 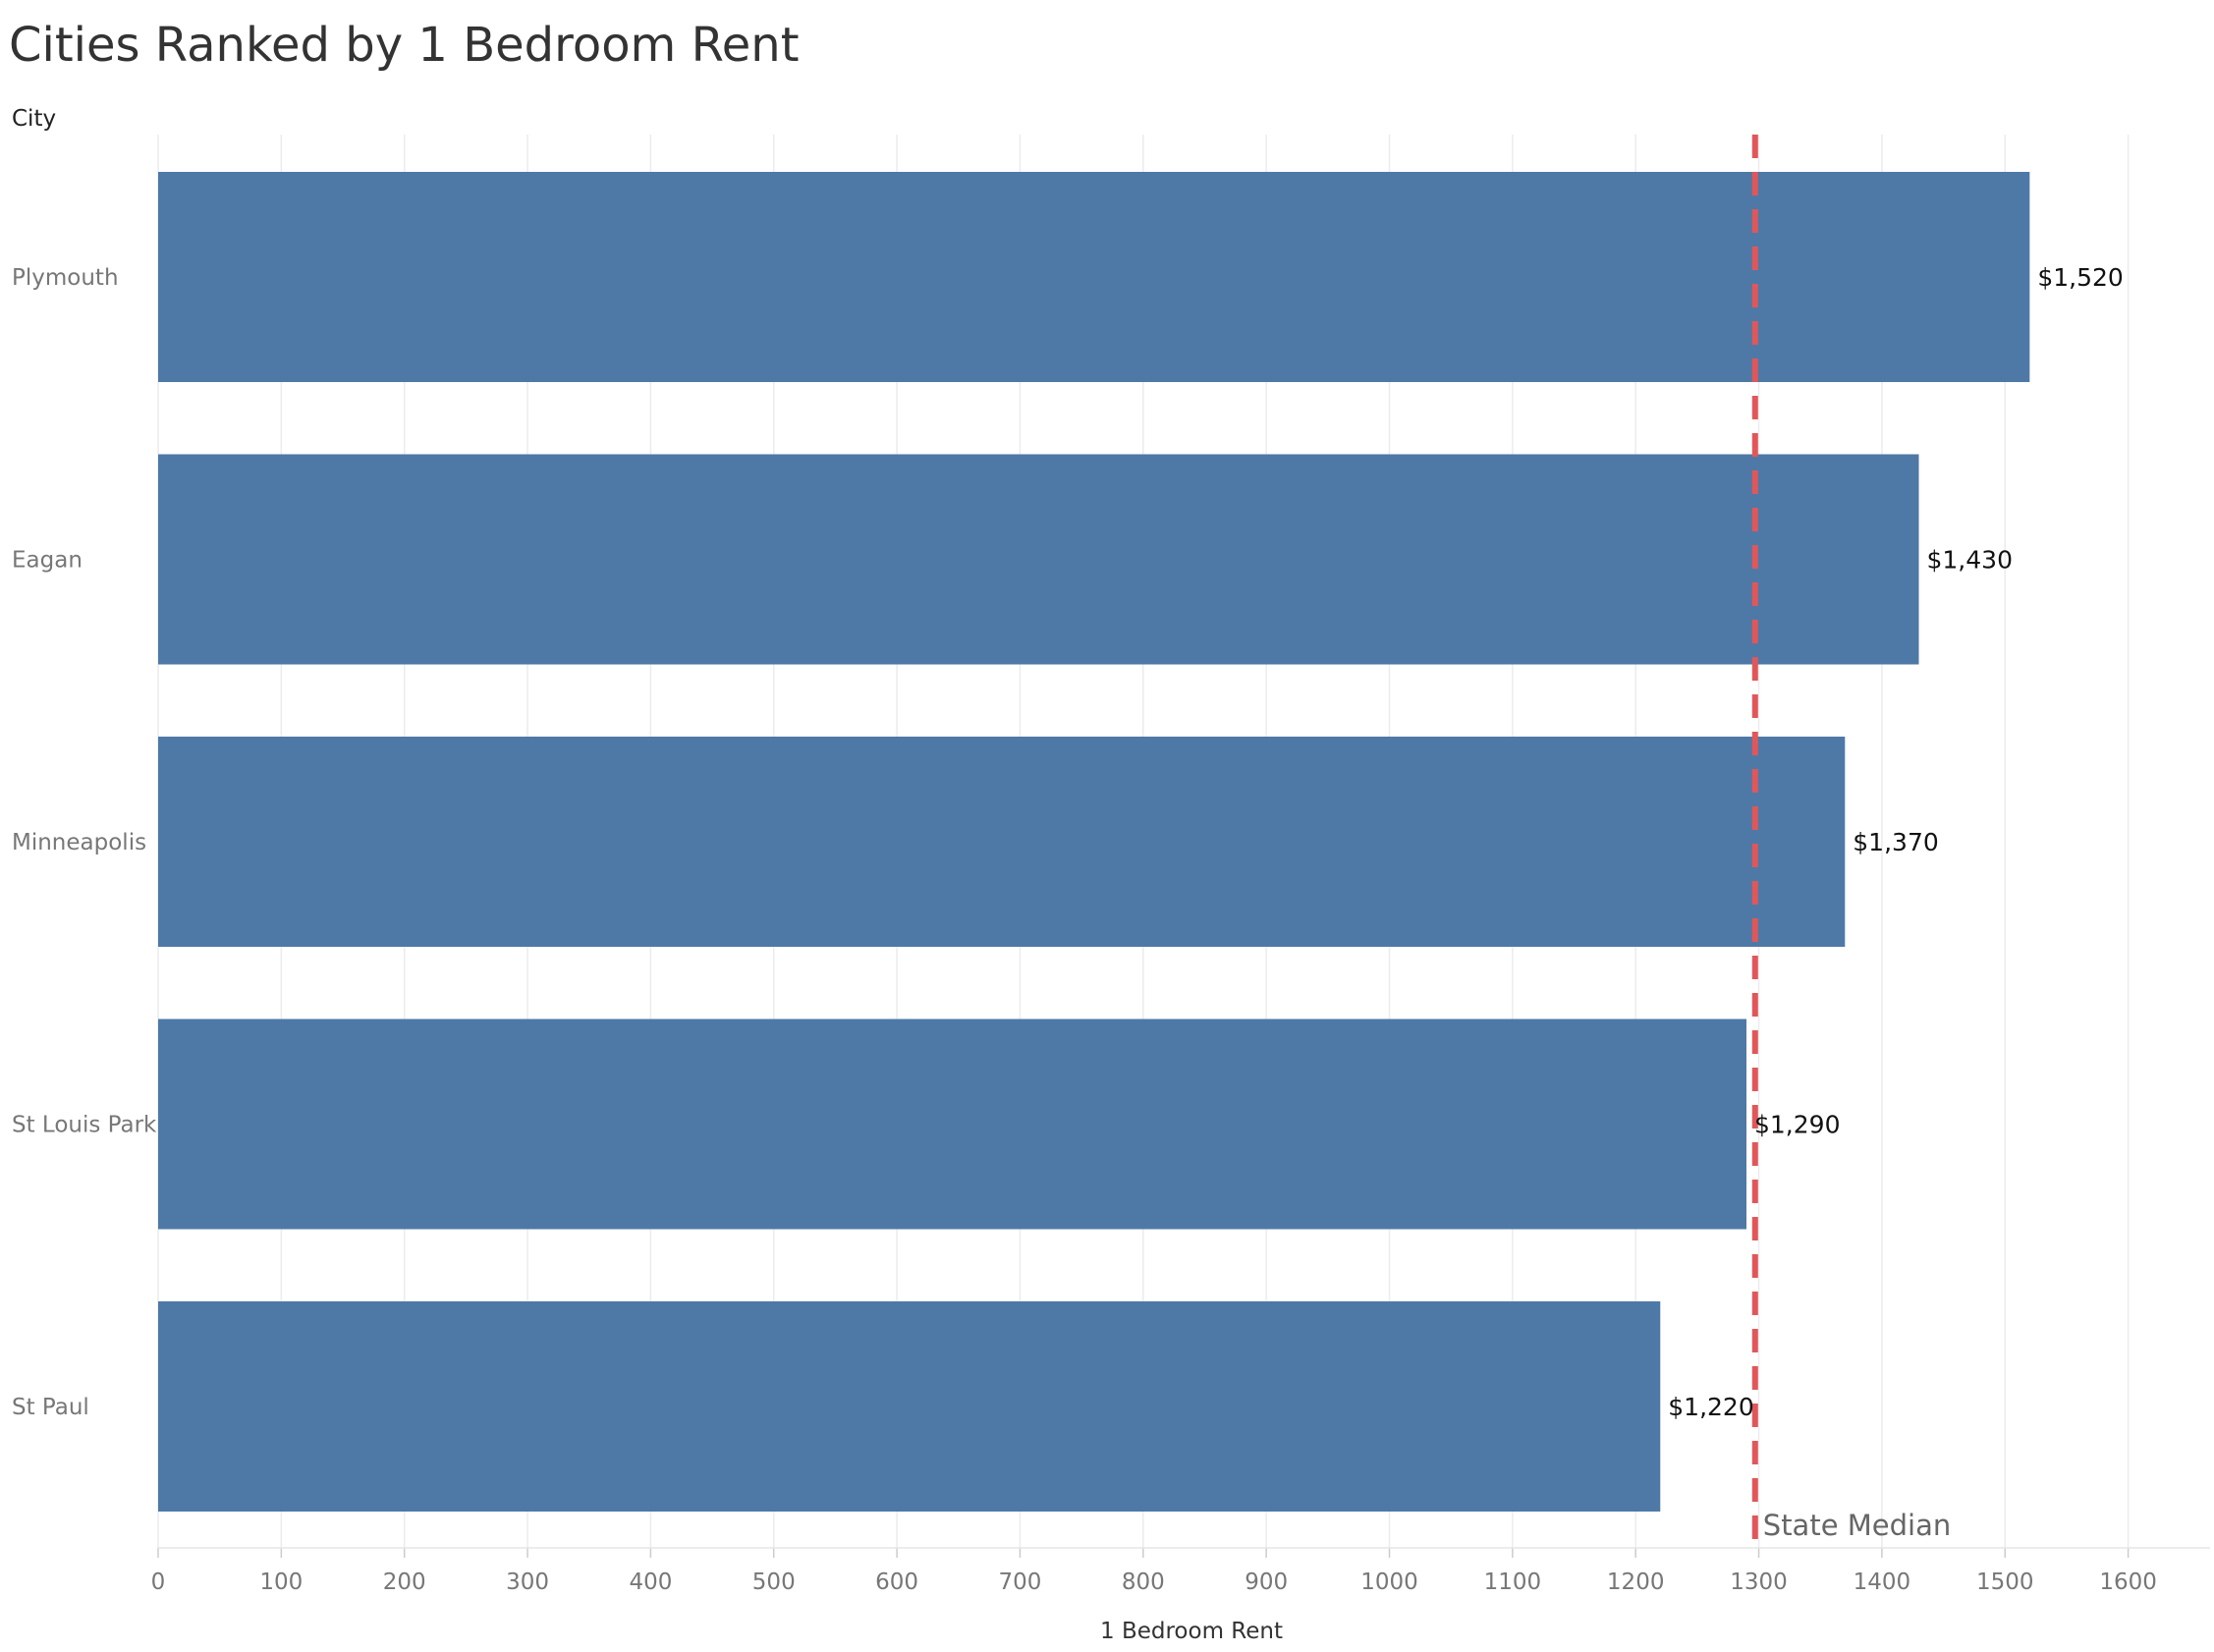 I want to click on x-tick-label: 1300, so click(x=1759, y=1582).